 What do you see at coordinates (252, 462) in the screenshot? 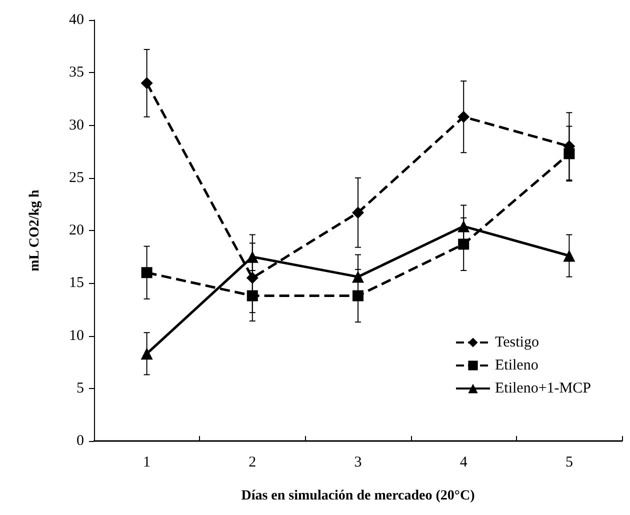
I see `x-tick-label: 2` at bounding box center [252, 462].